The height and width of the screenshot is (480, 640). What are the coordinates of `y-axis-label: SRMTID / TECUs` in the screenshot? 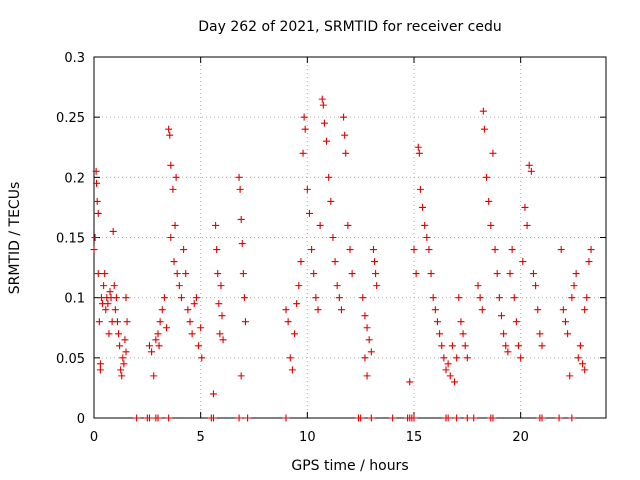 It's located at (15, 238).